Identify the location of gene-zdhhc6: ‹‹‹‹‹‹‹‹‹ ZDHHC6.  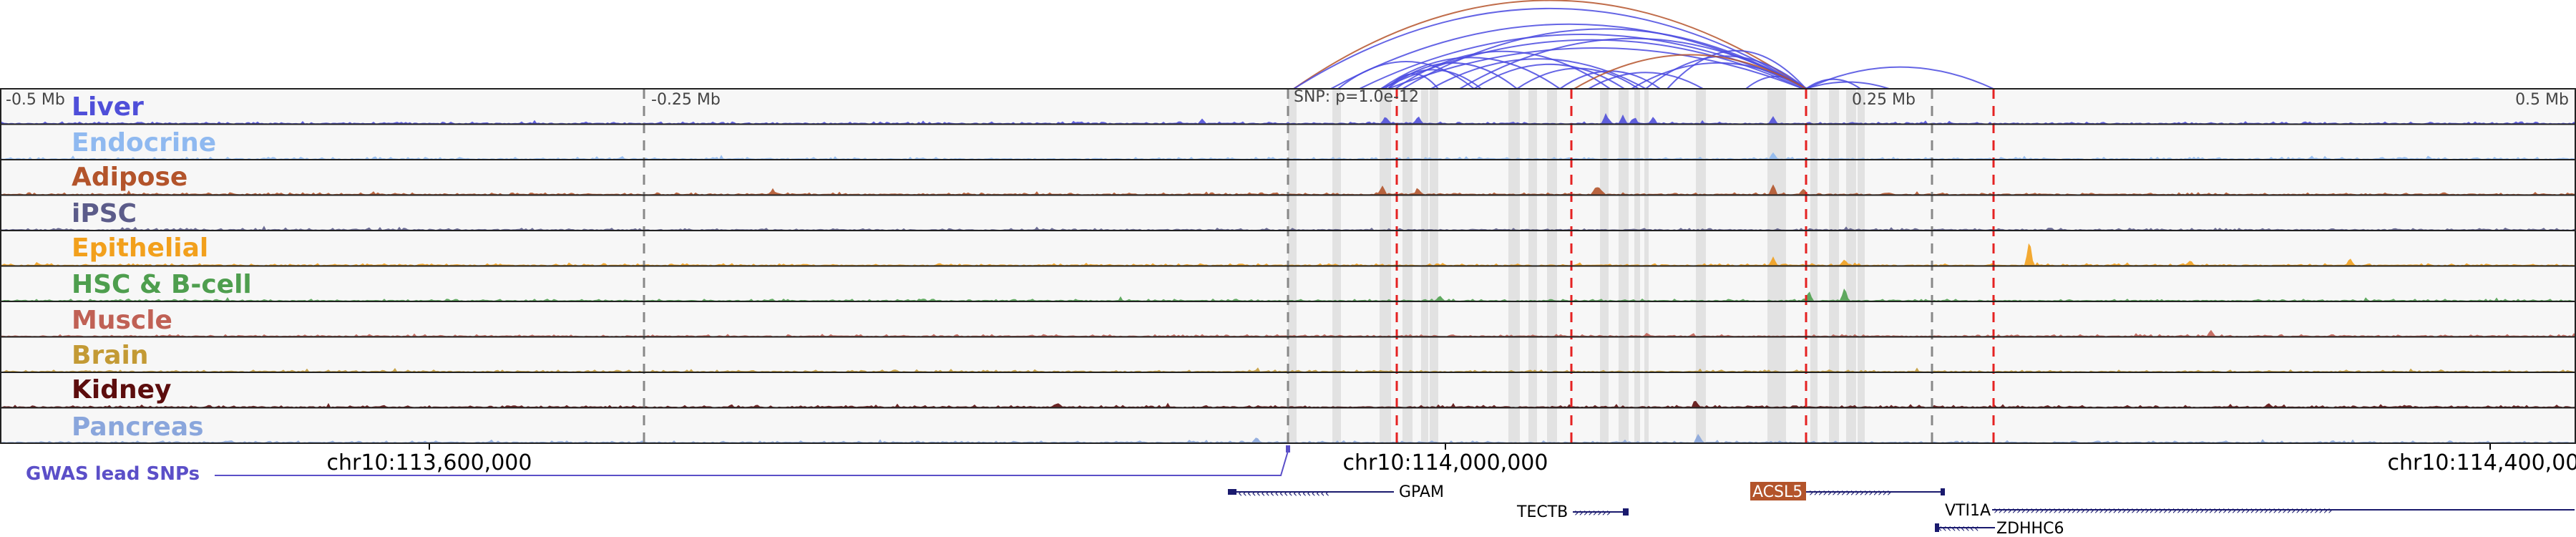
(1999, 528).